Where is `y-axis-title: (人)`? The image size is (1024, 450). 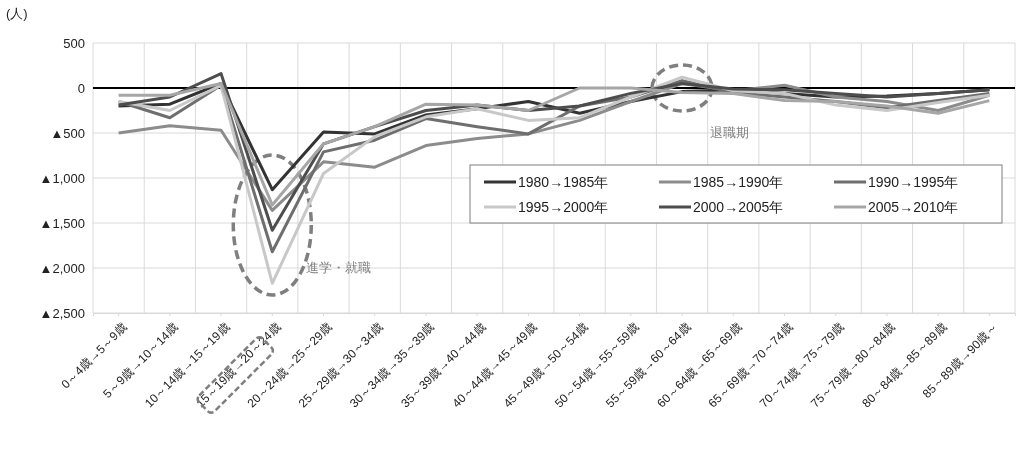
y-axis-title: (人) is located at coordinates (17, 13).